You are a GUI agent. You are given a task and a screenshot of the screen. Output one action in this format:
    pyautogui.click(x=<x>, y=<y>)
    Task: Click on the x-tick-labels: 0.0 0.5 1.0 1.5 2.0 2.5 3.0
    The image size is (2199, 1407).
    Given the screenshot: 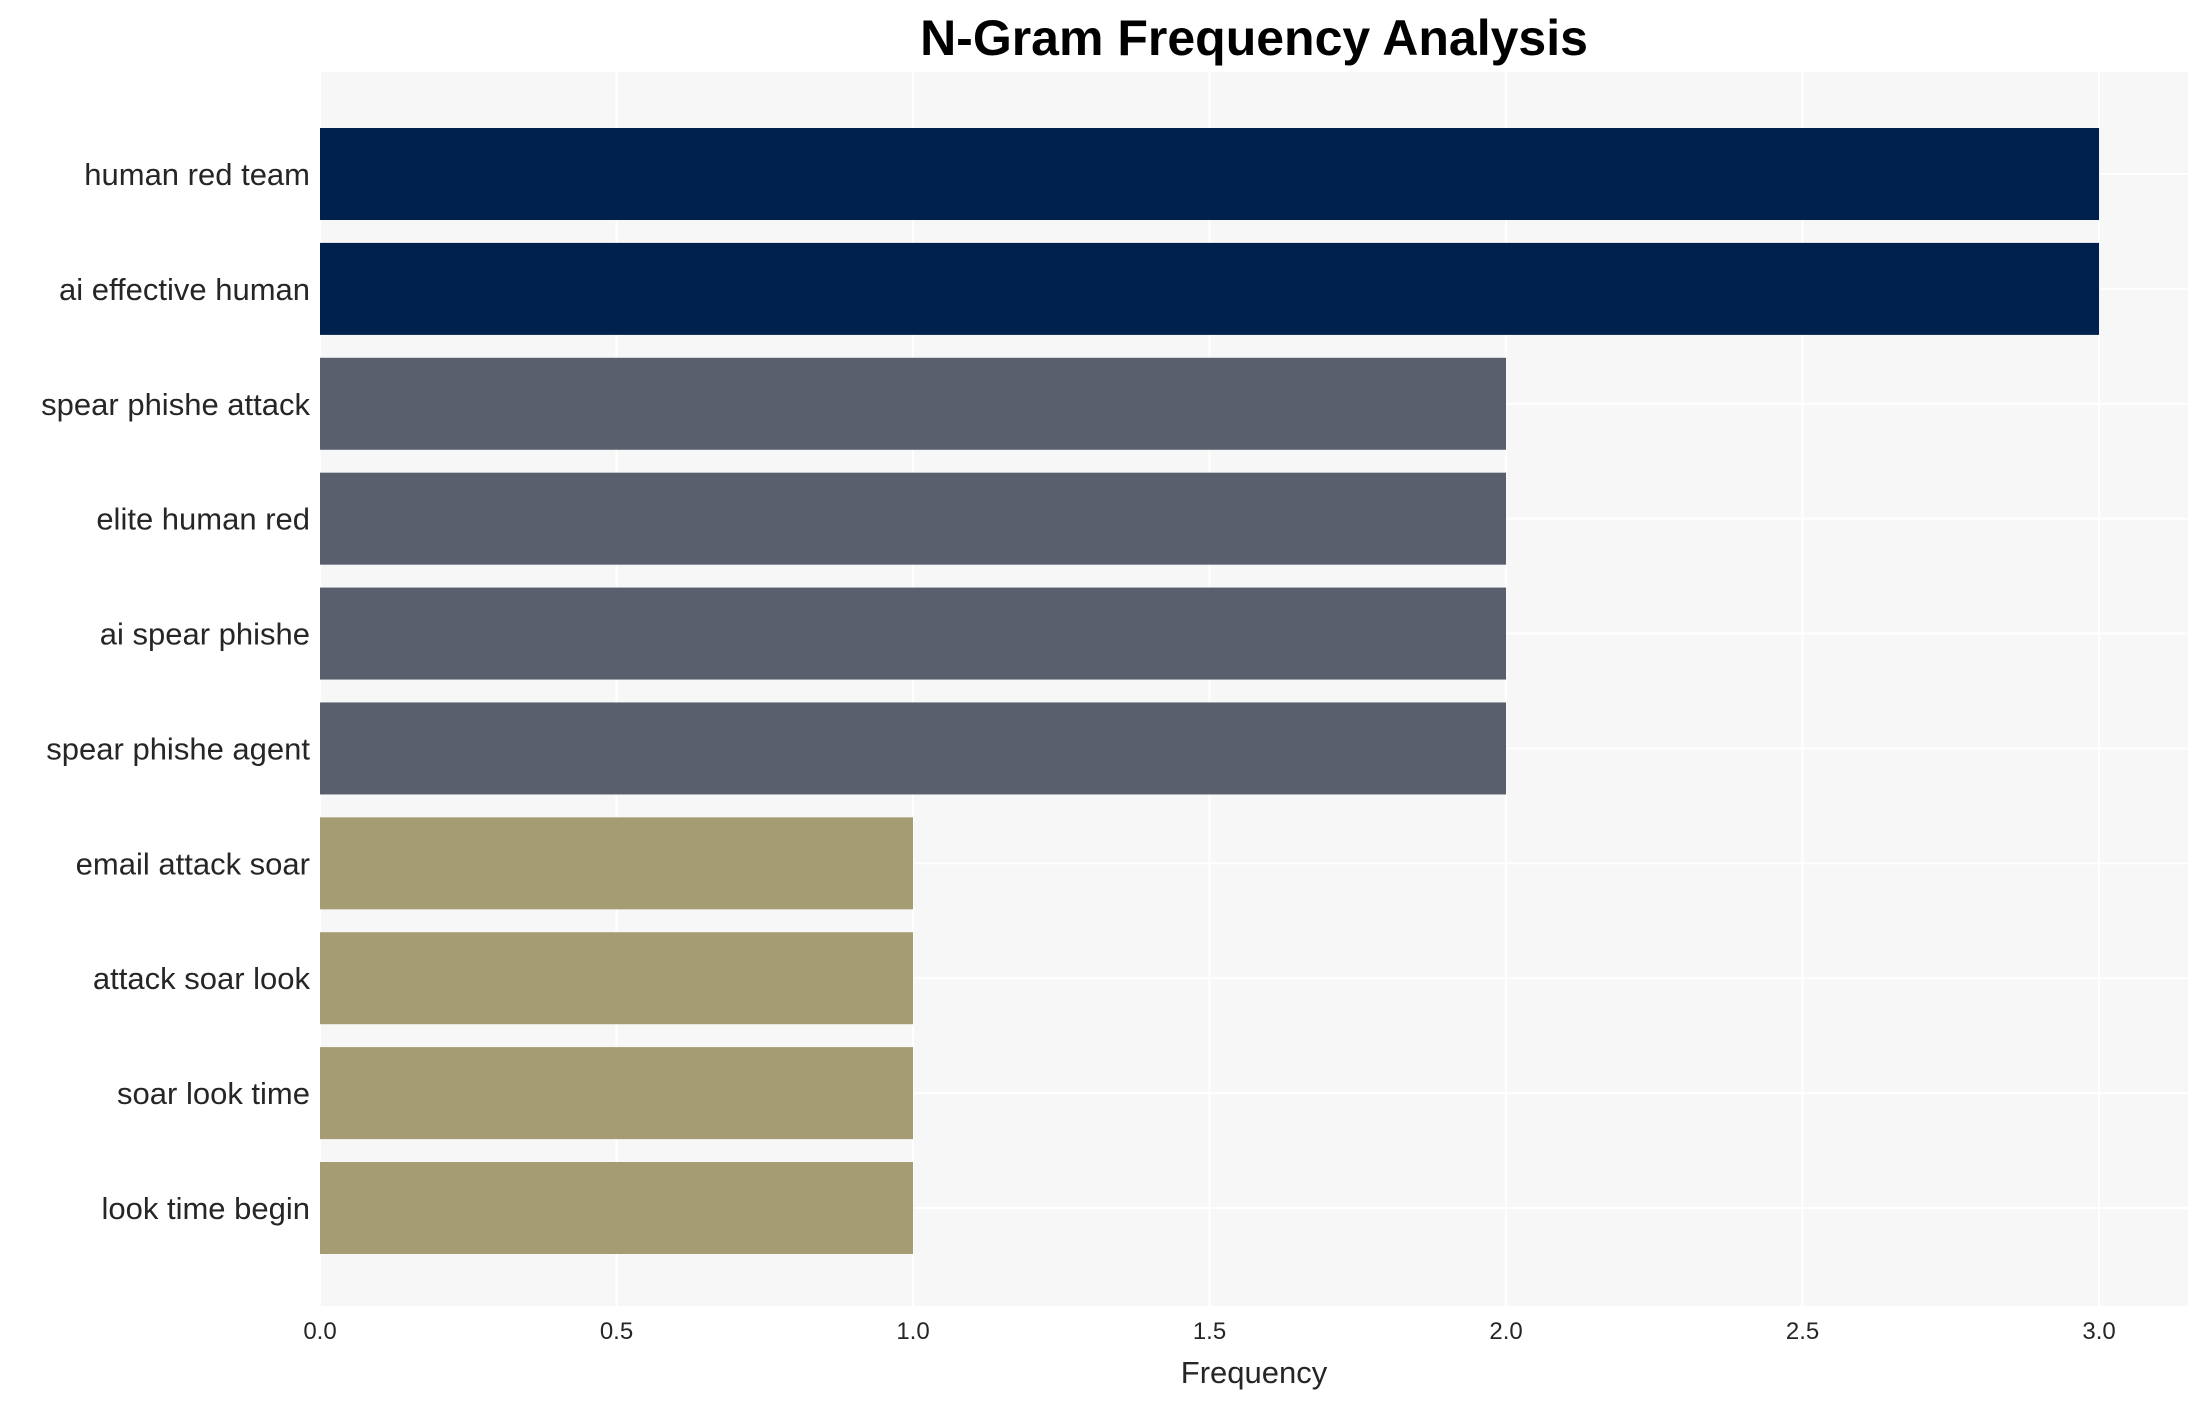 What is the action you would take?
    pyautogui.click(x=1209, y=1331)
    